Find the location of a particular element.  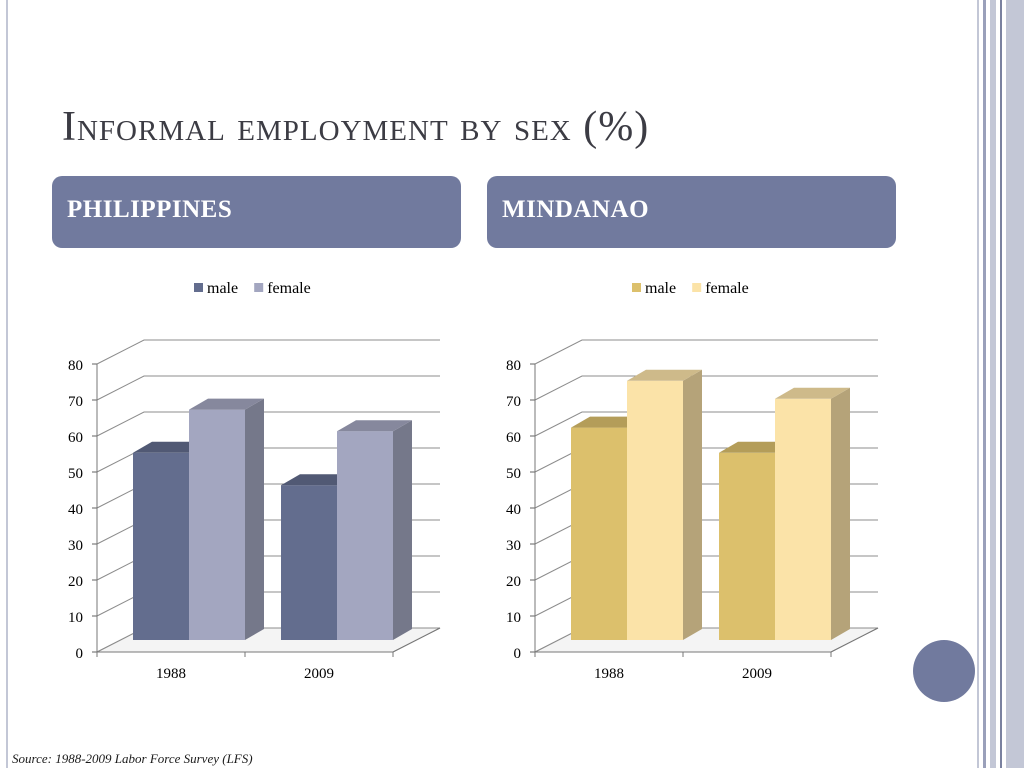

frame-right-stripes is located at coordinates (1000, 384).